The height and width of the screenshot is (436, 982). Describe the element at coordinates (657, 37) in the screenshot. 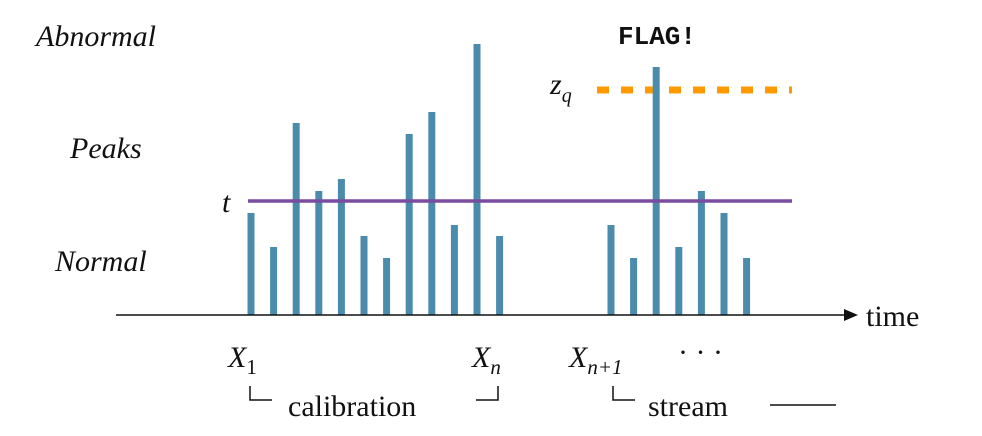

I see `flag-label: FLAG!` at that location.